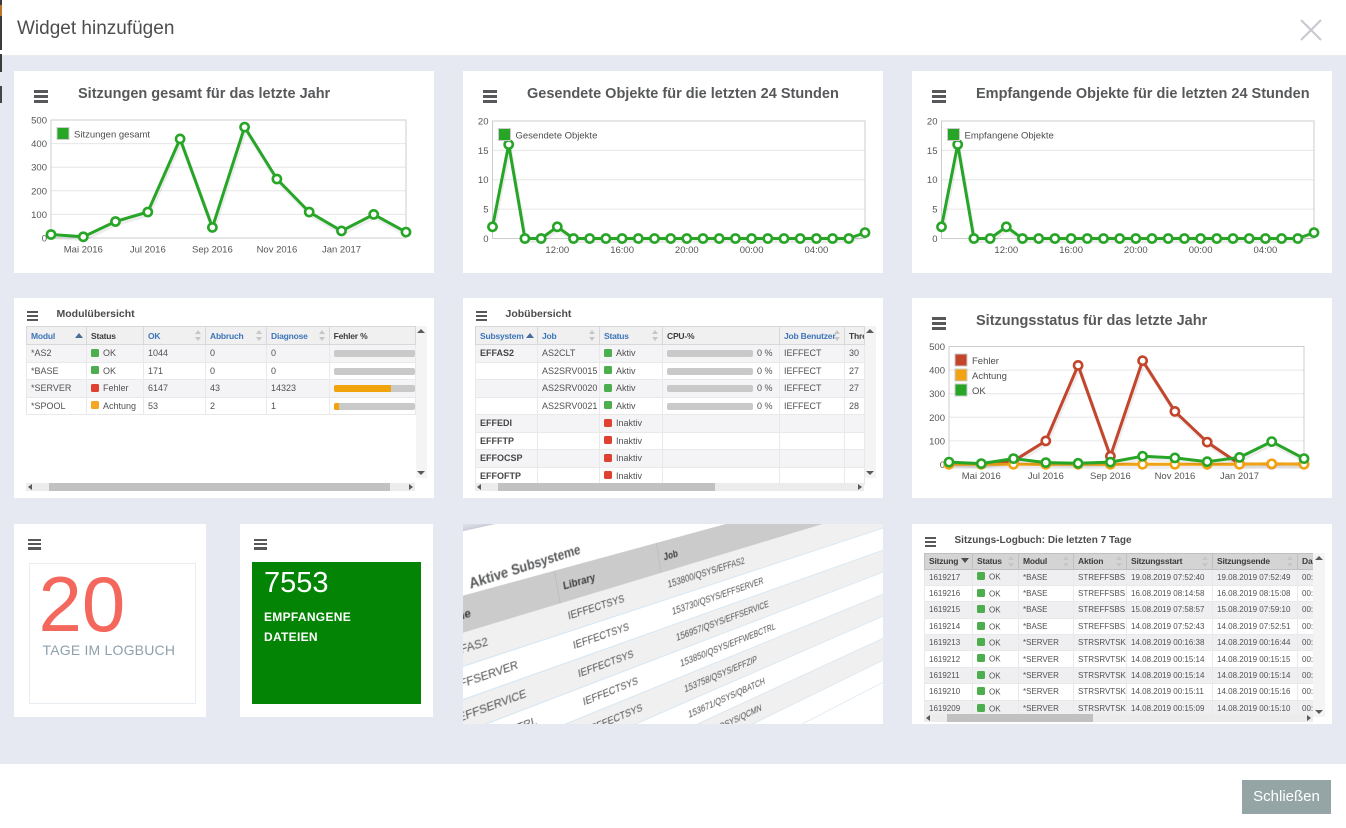  Describe the element at coordinates (1009, 136) in the screenshot. I see `svg-text: Empfangene Objekte` at that location.